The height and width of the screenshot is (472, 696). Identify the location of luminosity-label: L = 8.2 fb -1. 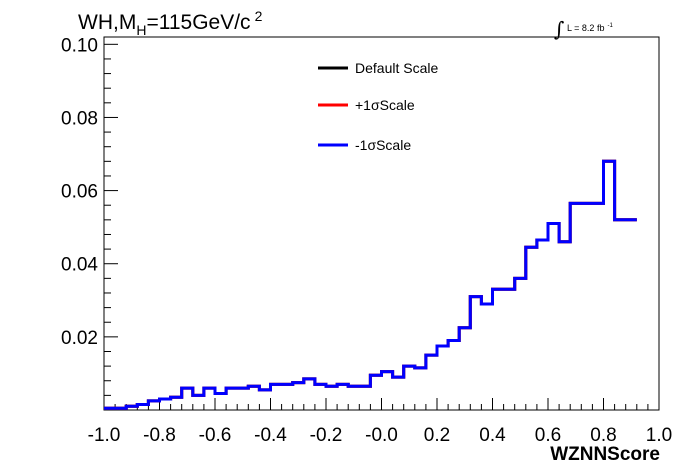
(590, 28).